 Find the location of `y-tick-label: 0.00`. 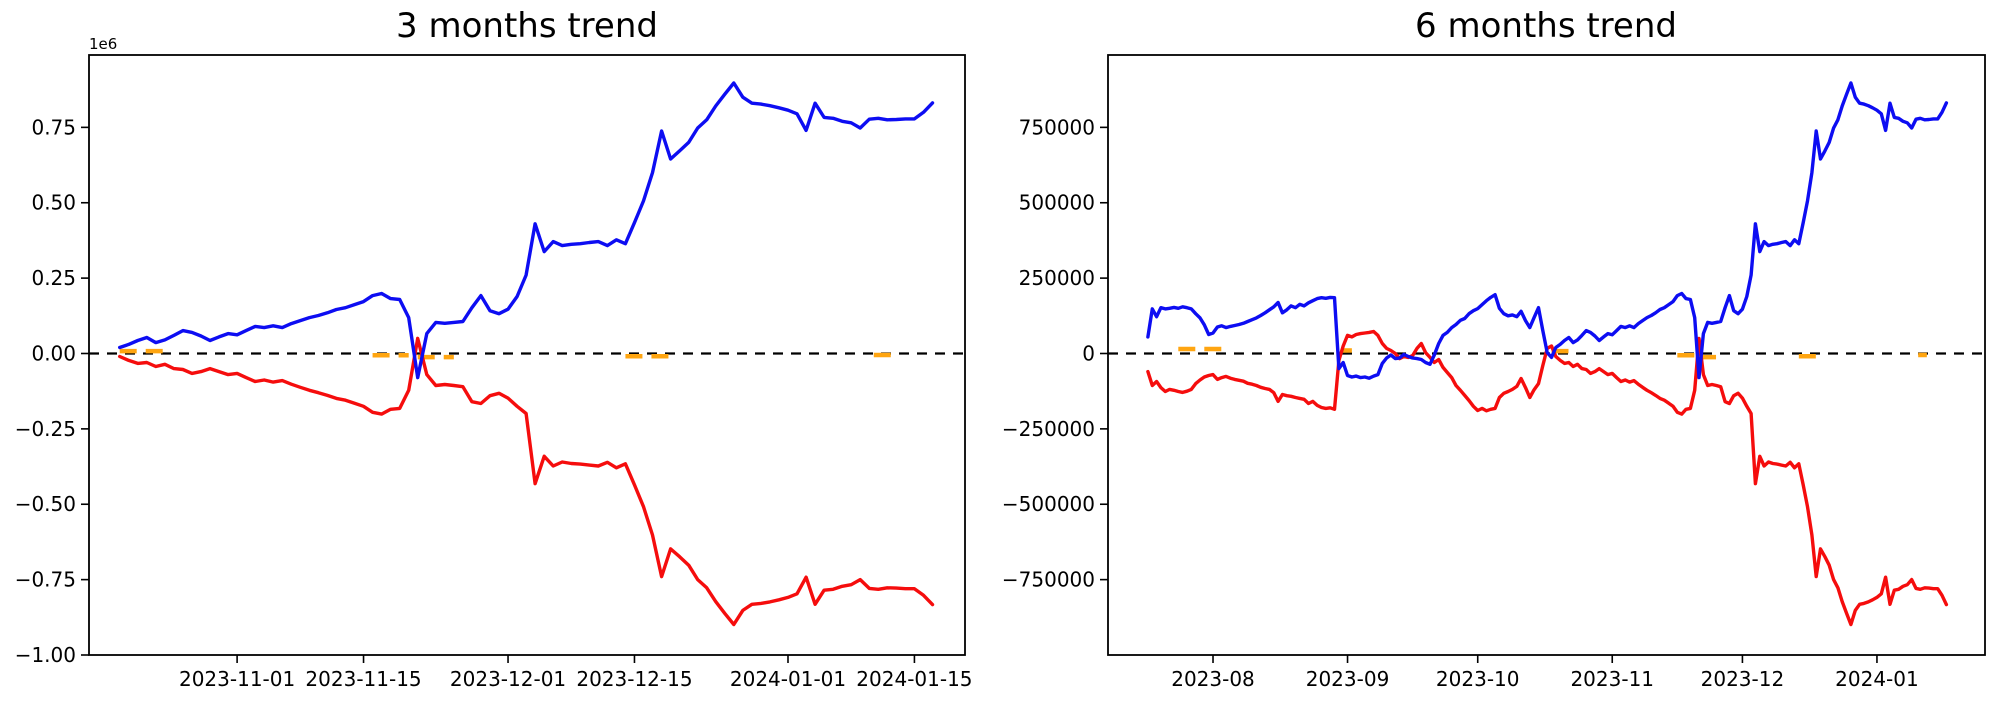

y-tick-label: 0.00 is located at coordinates (53, 353).